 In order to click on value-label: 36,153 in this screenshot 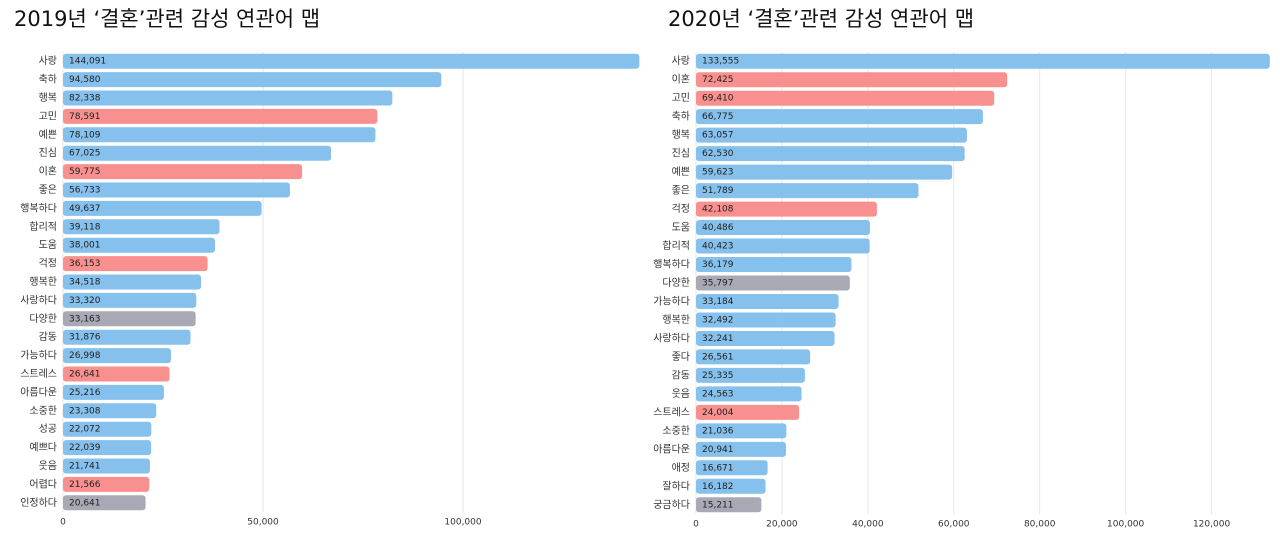, I will do `click(85, 264)`.